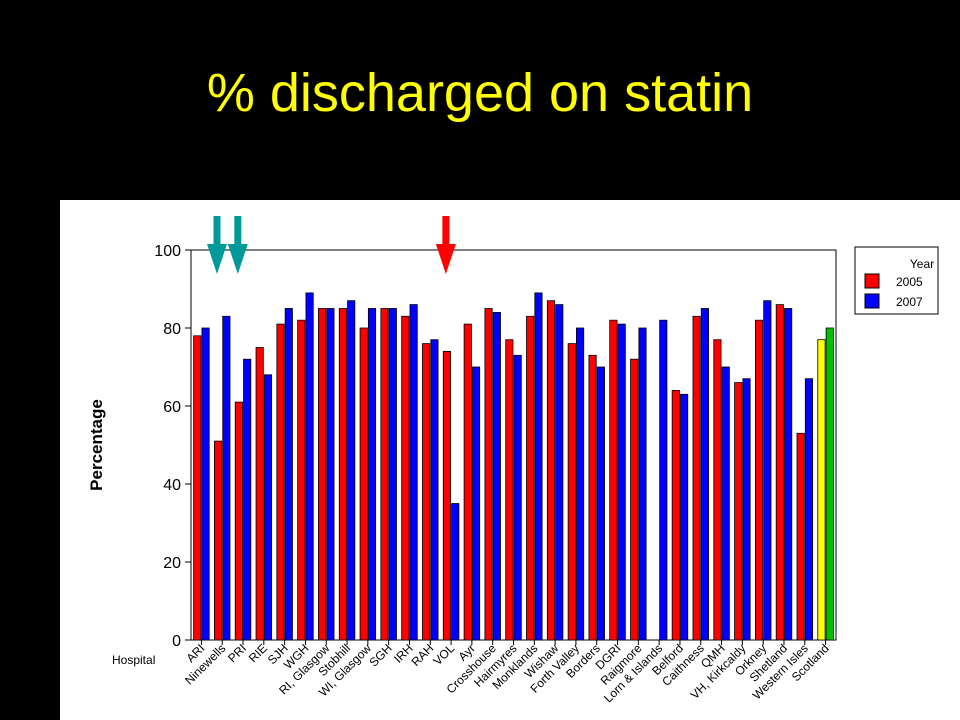  I want to click on y-tick-label: 60, so click(172, 407).